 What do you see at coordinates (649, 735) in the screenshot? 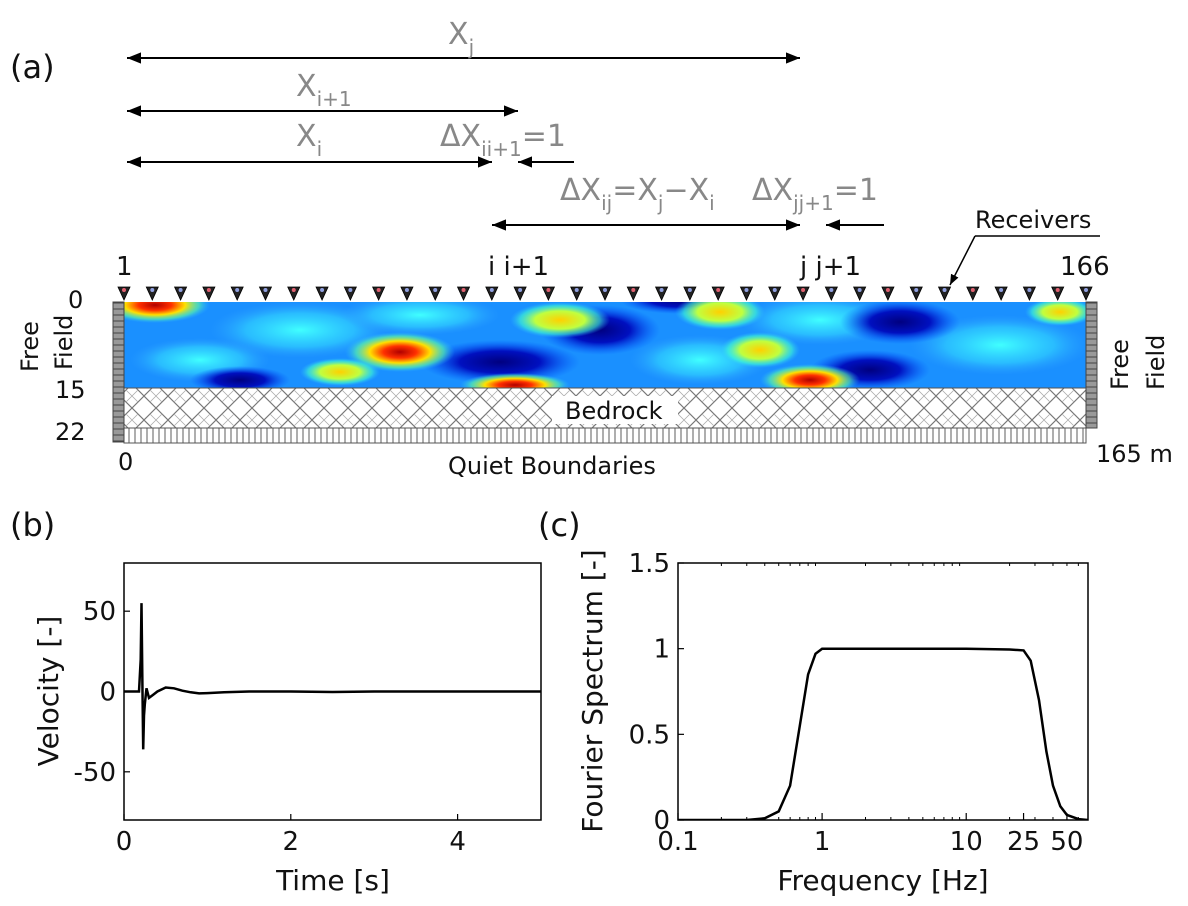
I see `y-tick-label: 0.5` at bounding box center [649, 735].